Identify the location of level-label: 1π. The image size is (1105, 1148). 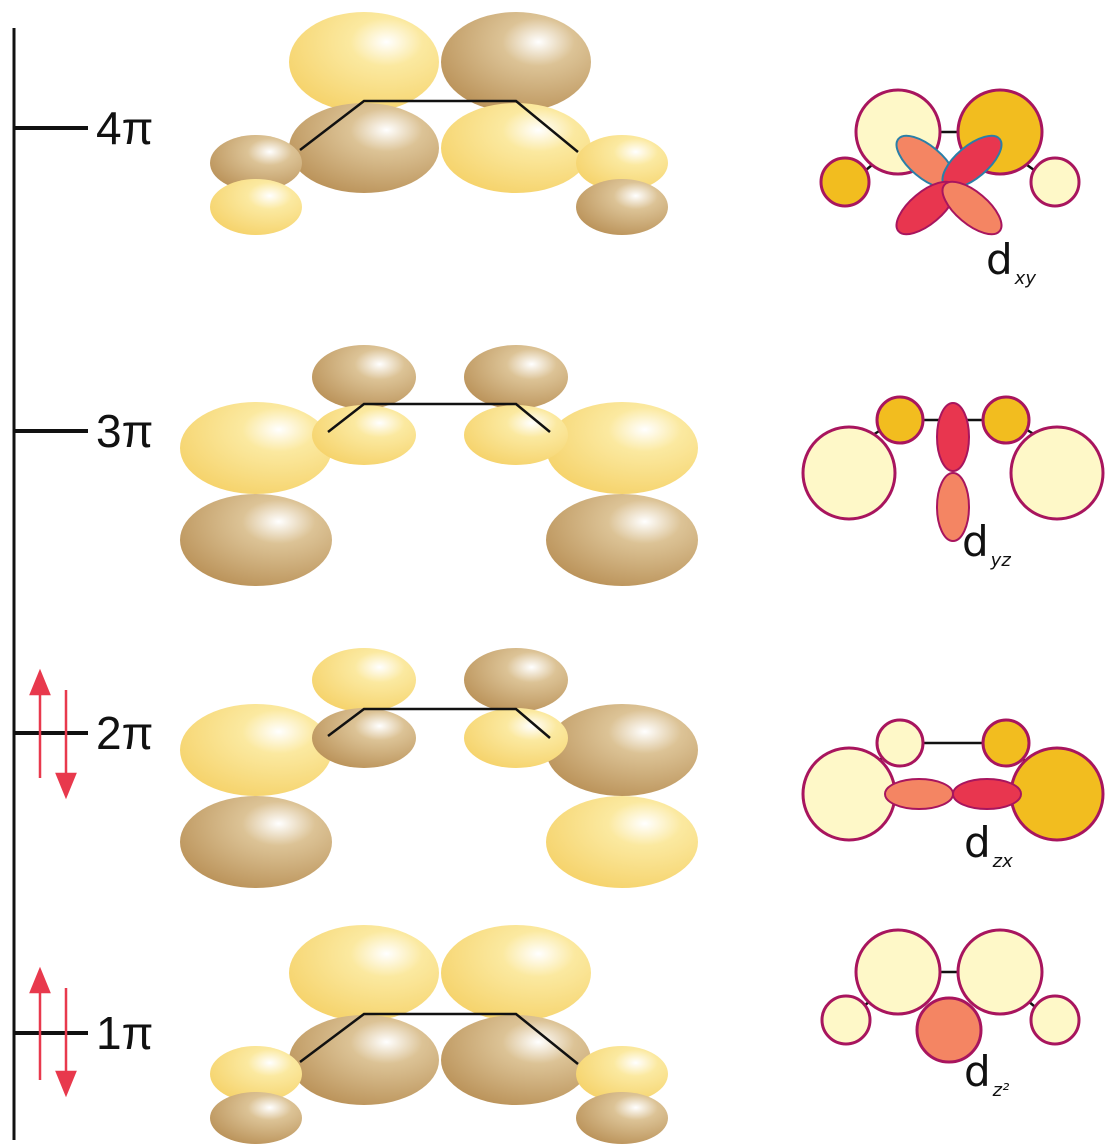
(124, 1033).